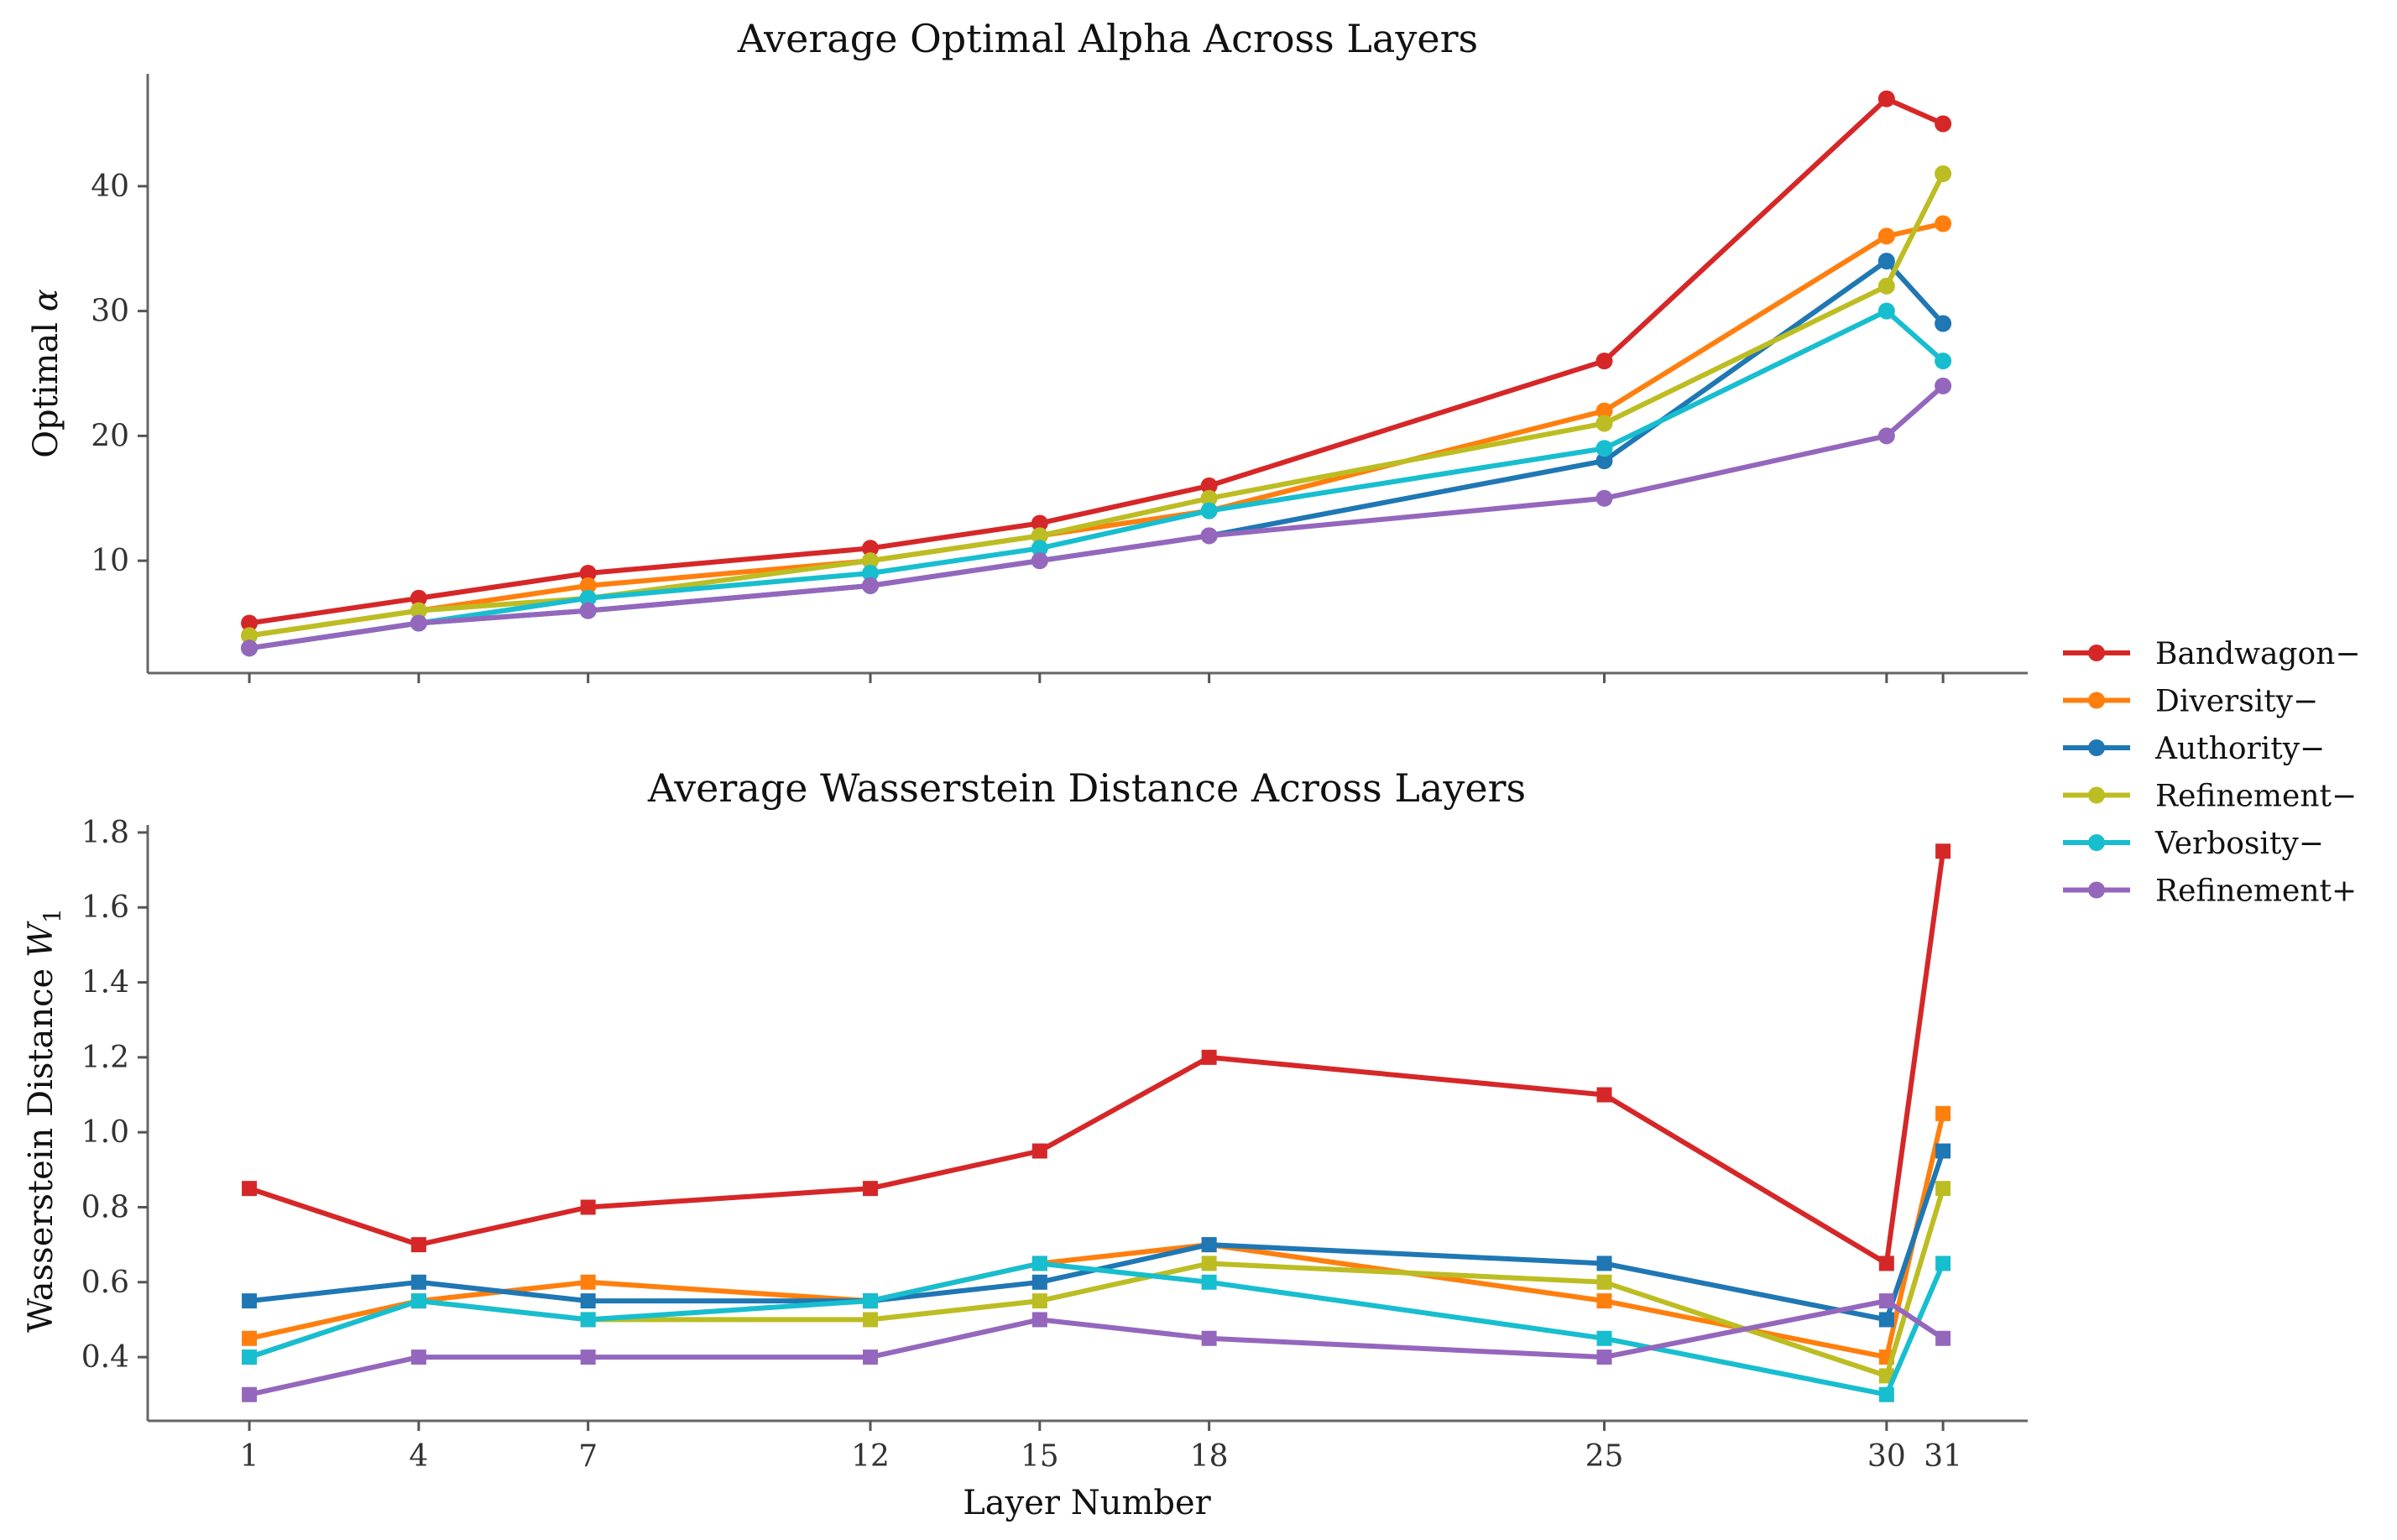 The height and width of the screenshot is (1540, 2397). What do you see at coordinates (105, 1283) in the screenshot?
I see `bottom-y-tick-label: 0.6` at bounding box center [105, 1283].